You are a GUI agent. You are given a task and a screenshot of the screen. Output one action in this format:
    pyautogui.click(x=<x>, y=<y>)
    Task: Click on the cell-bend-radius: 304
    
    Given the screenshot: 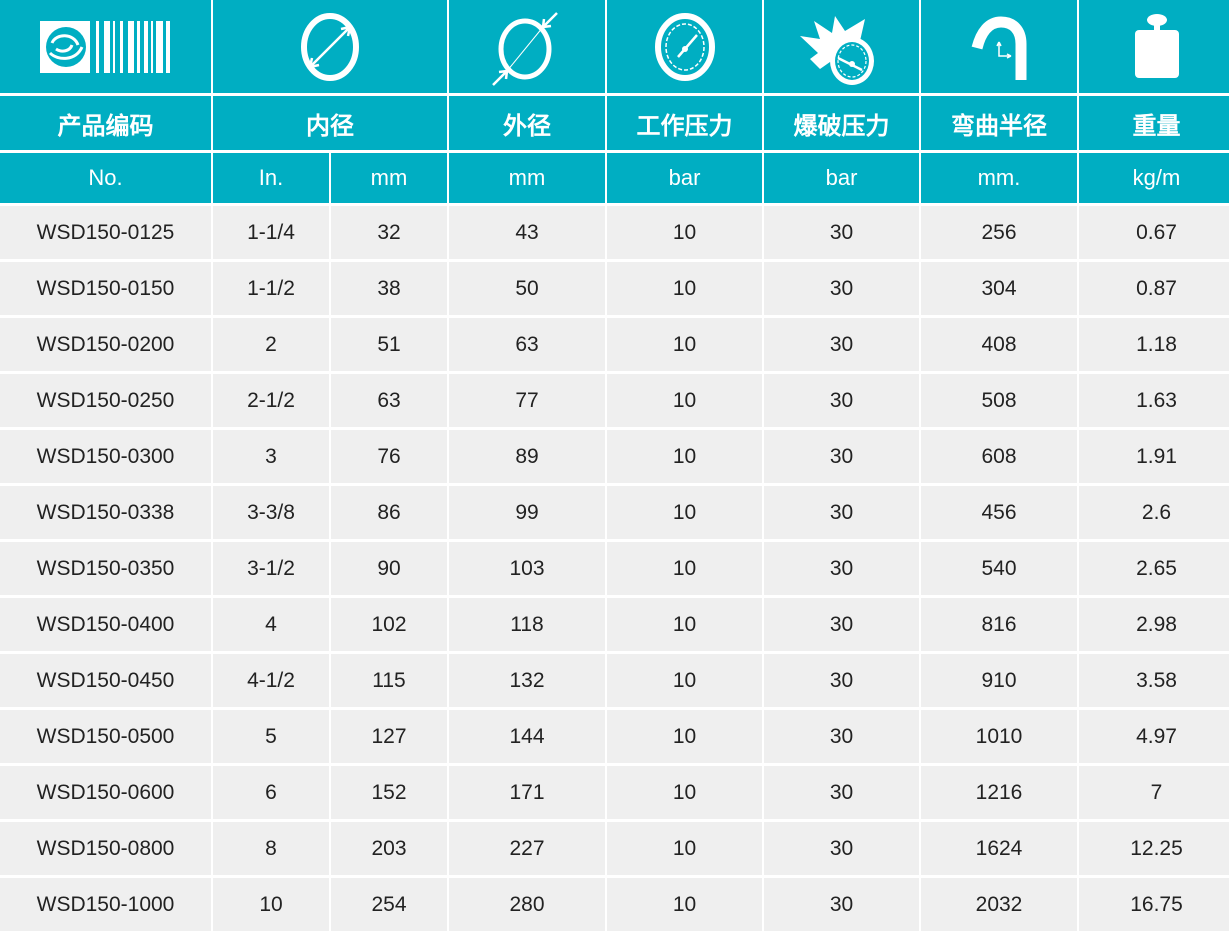 What is the action you would take?
    pyautogui.click(x=999, y=288)
    